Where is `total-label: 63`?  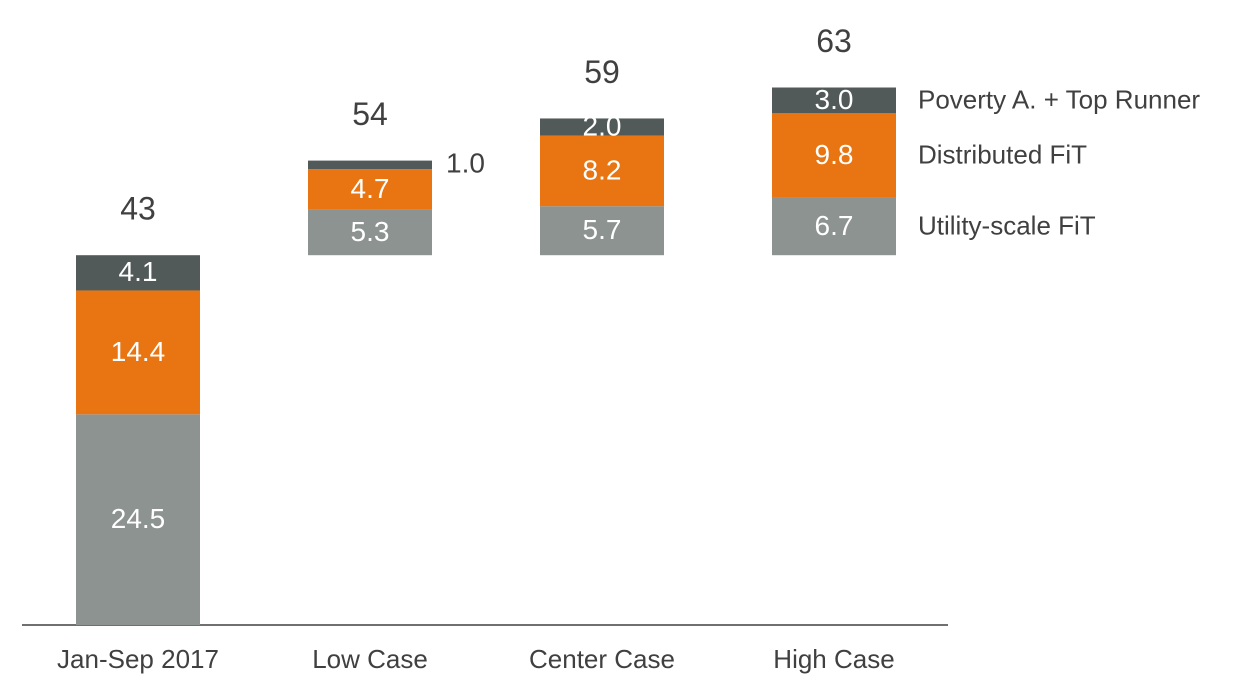
total-label: 63 is located at coordinates (834, 41).